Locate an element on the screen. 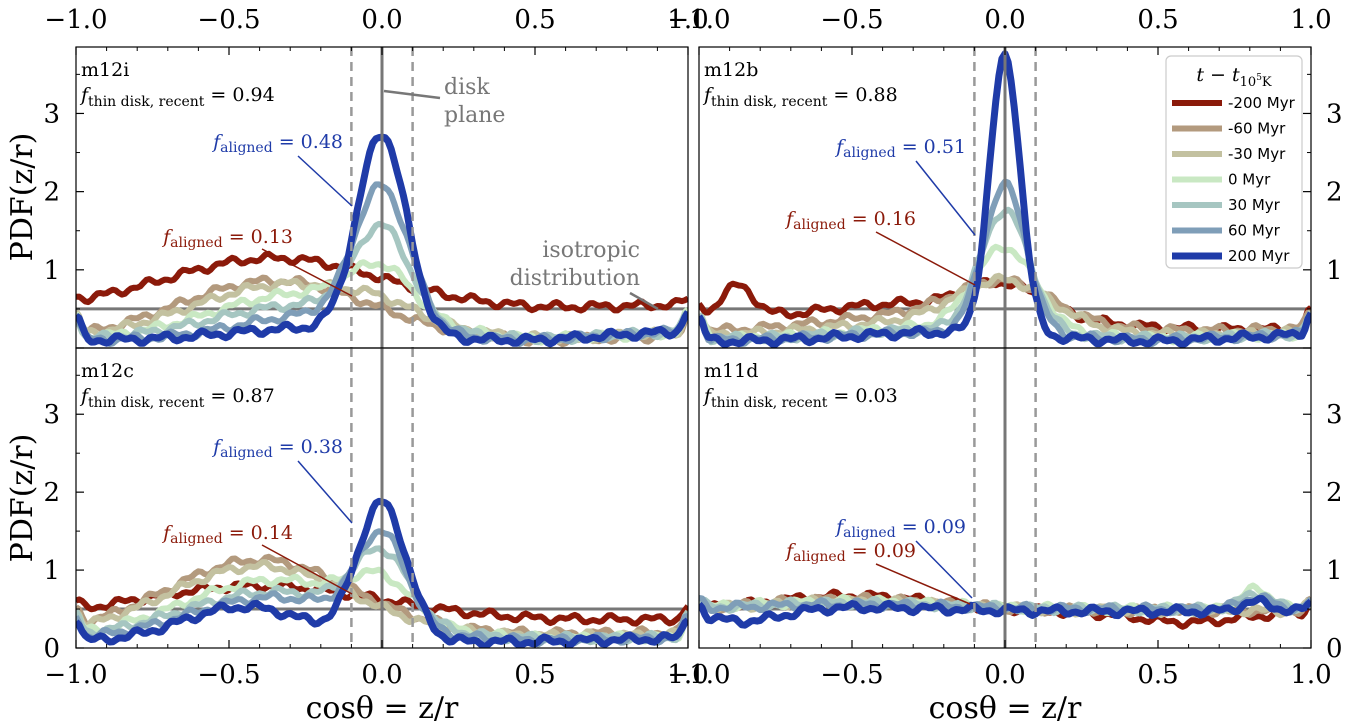 The width and height of the screenshot is (1360, 726). legend-box is located at coordinates (1234, 162).